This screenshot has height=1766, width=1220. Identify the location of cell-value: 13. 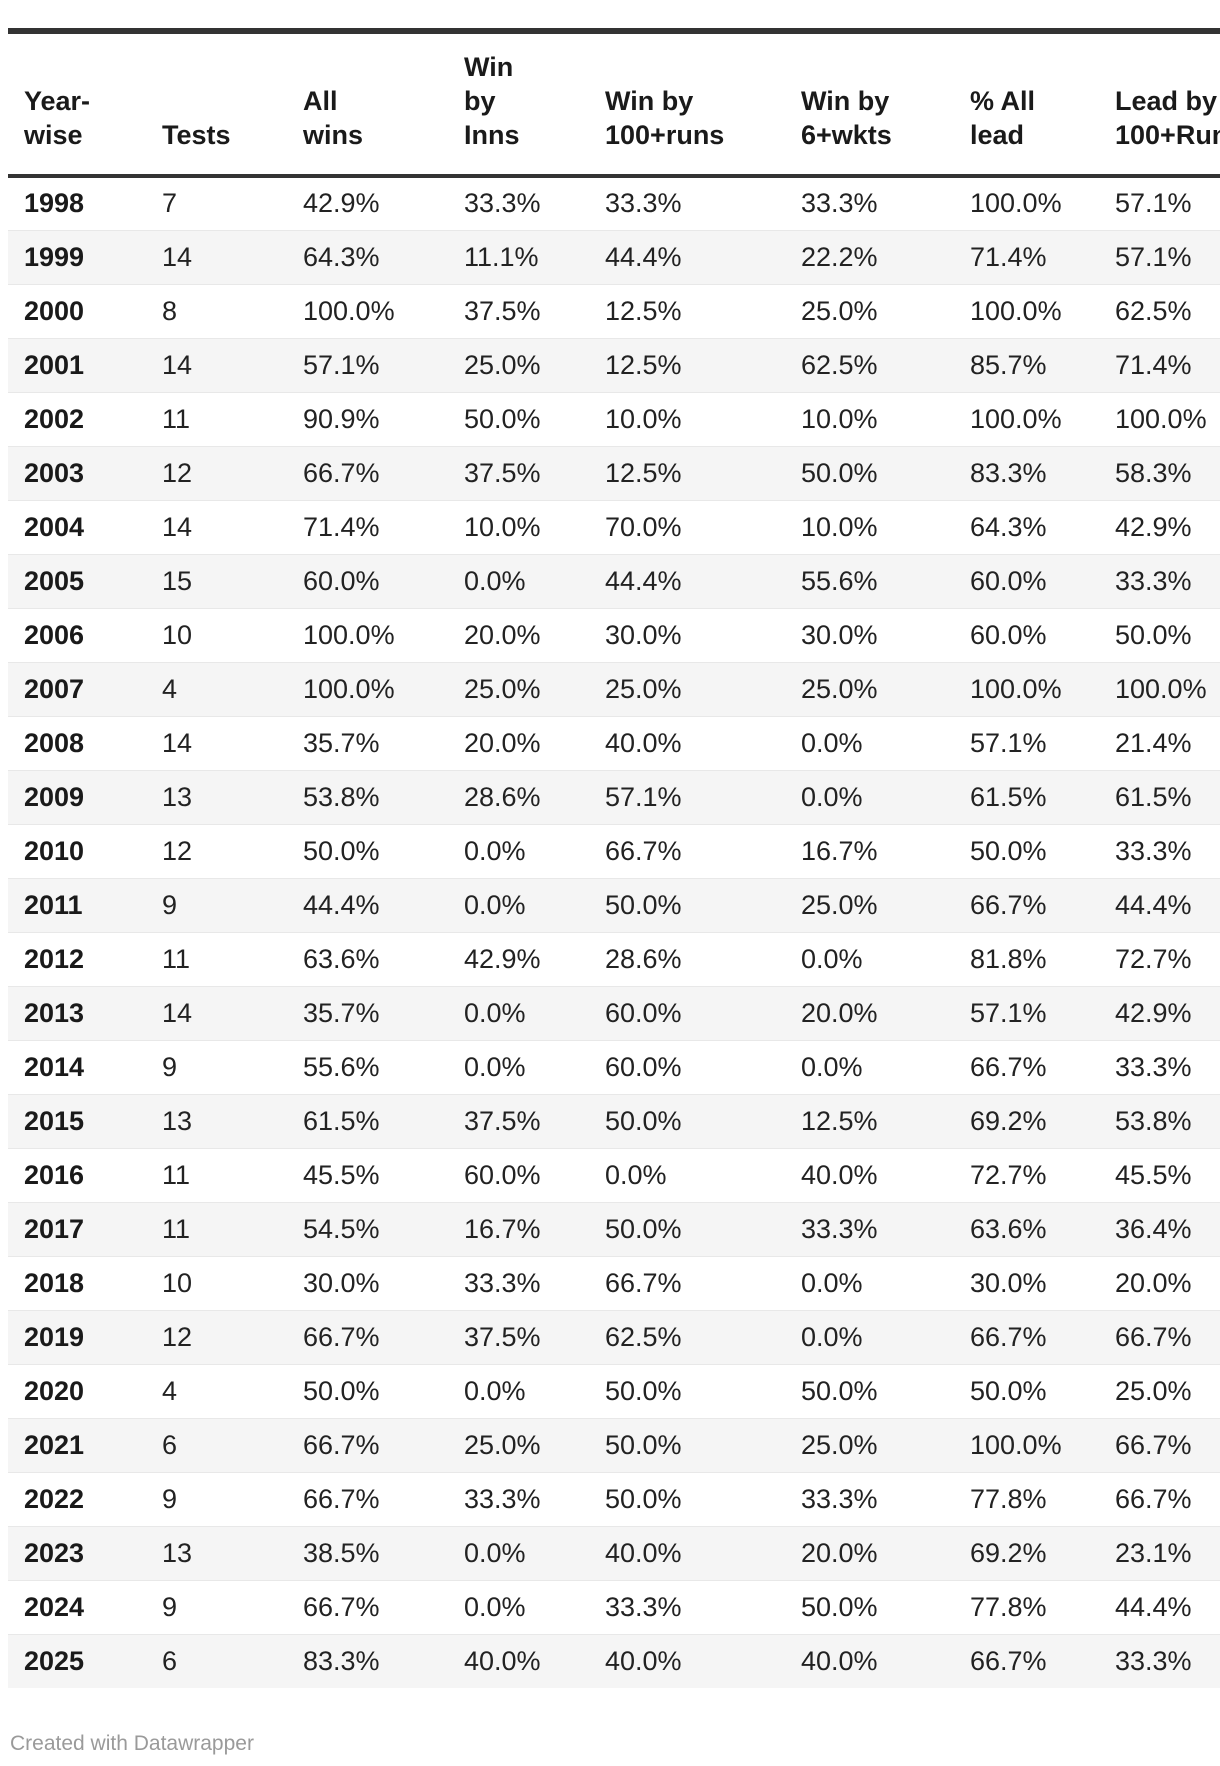
(216, 796).